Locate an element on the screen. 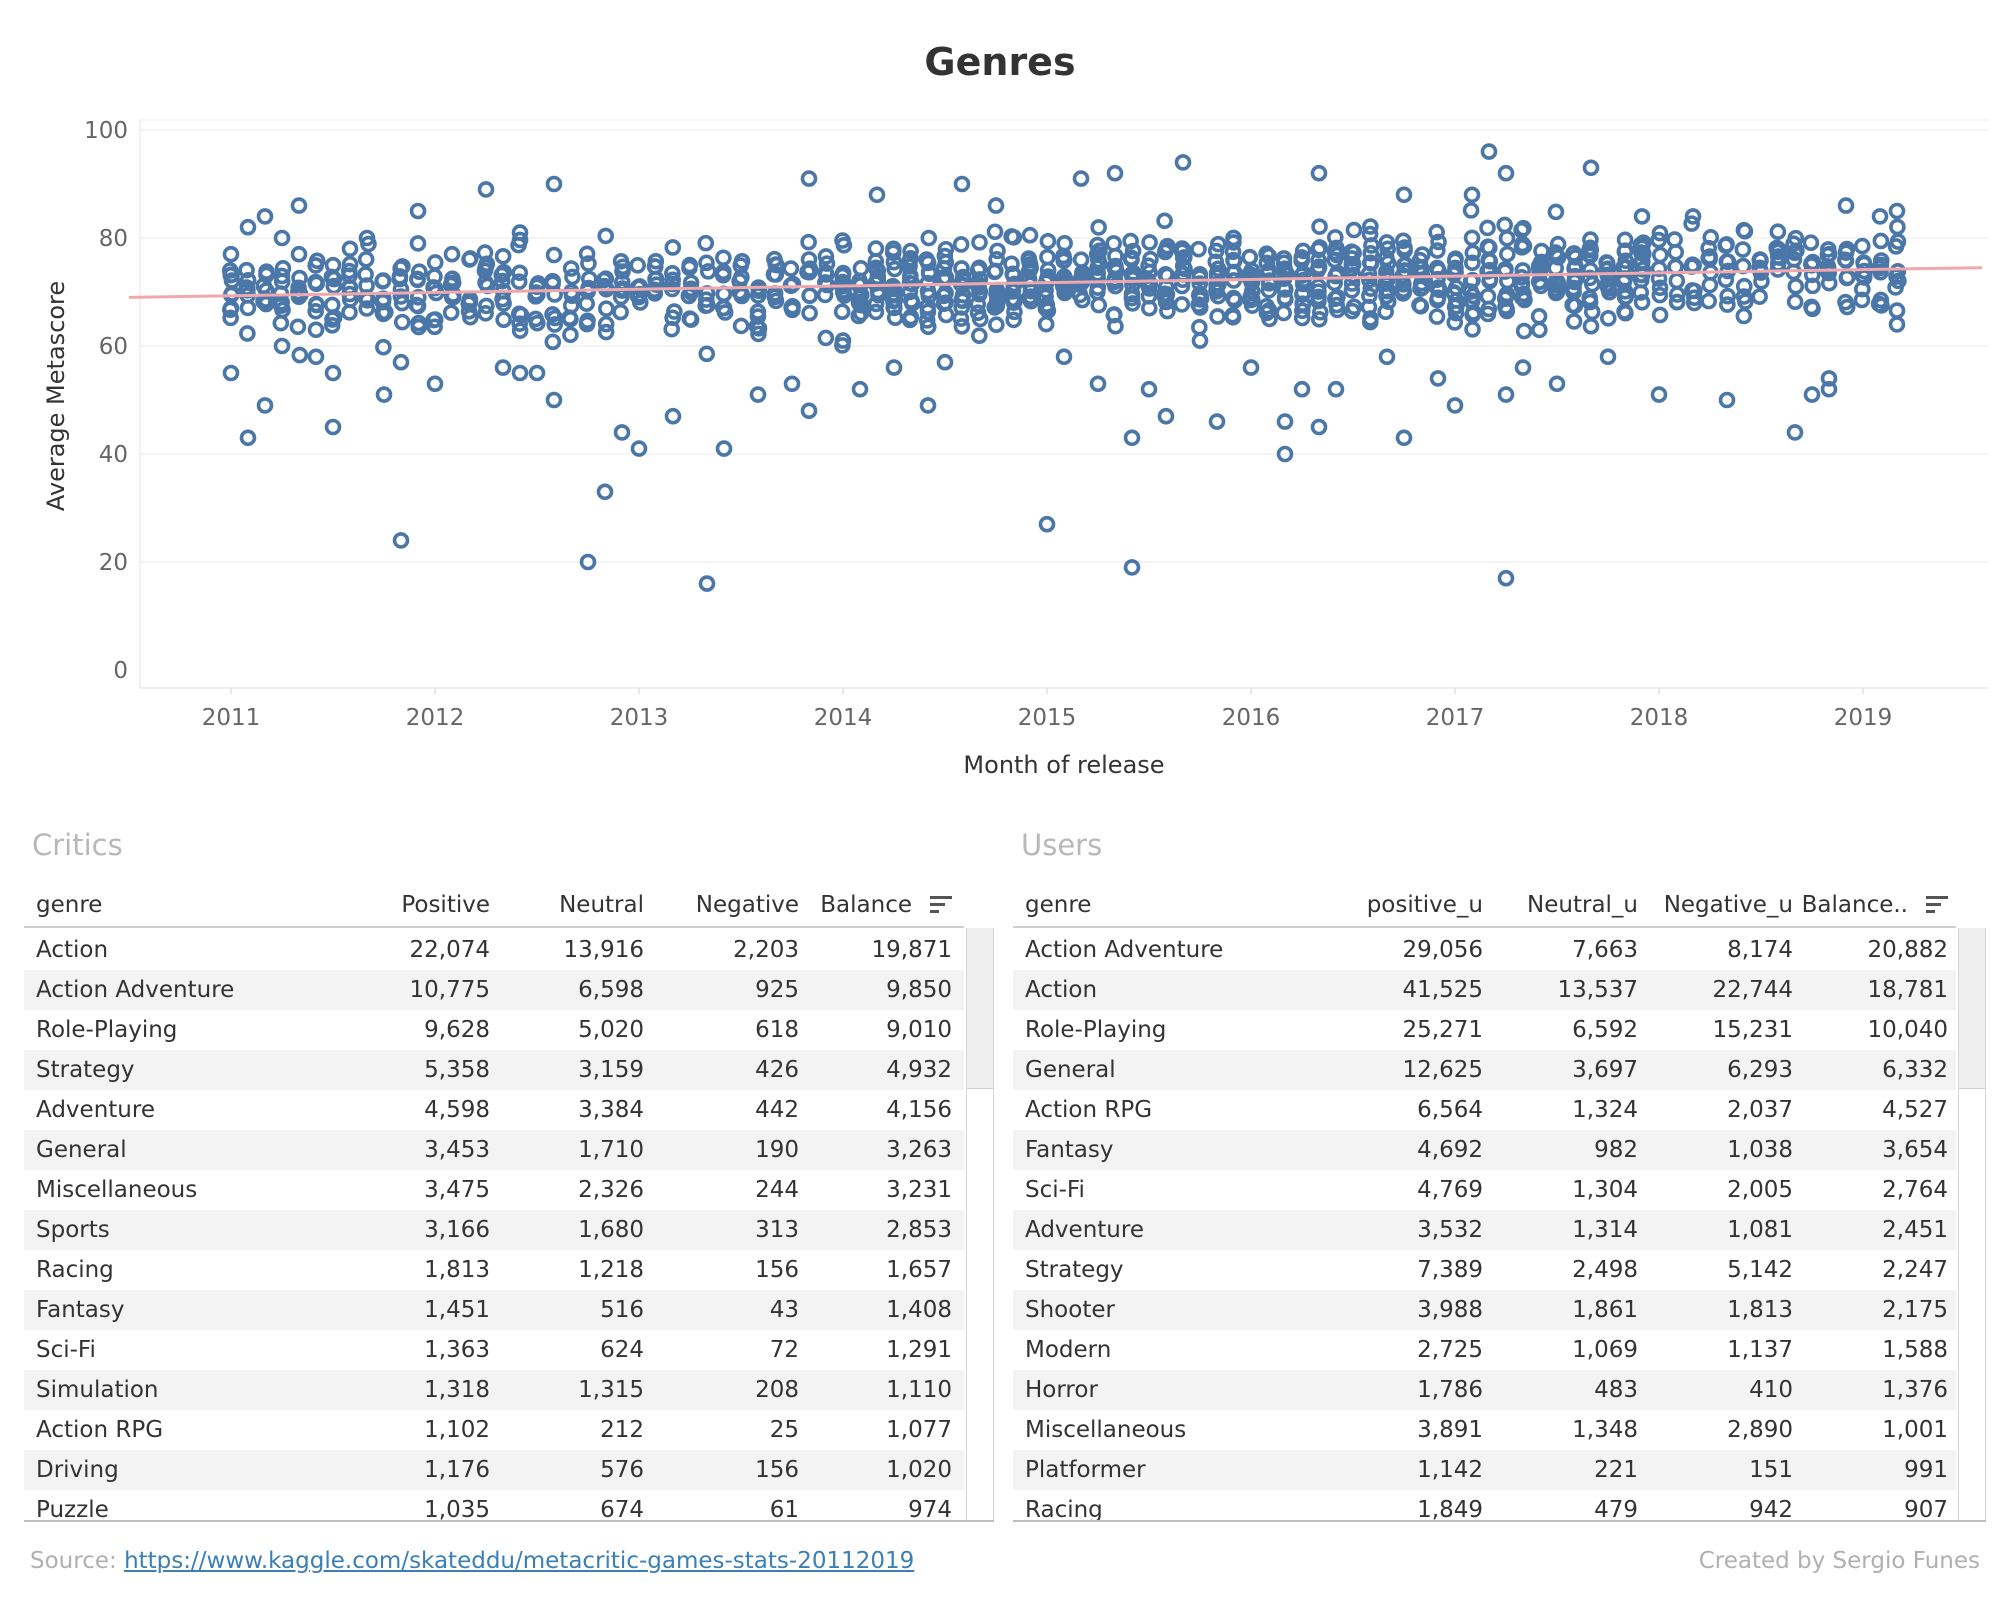 The height and width of the screenshot is (1600, 2000). users-table-row: Platformer 1,142 221 151 991 is located at coordinates (1484, 1470).